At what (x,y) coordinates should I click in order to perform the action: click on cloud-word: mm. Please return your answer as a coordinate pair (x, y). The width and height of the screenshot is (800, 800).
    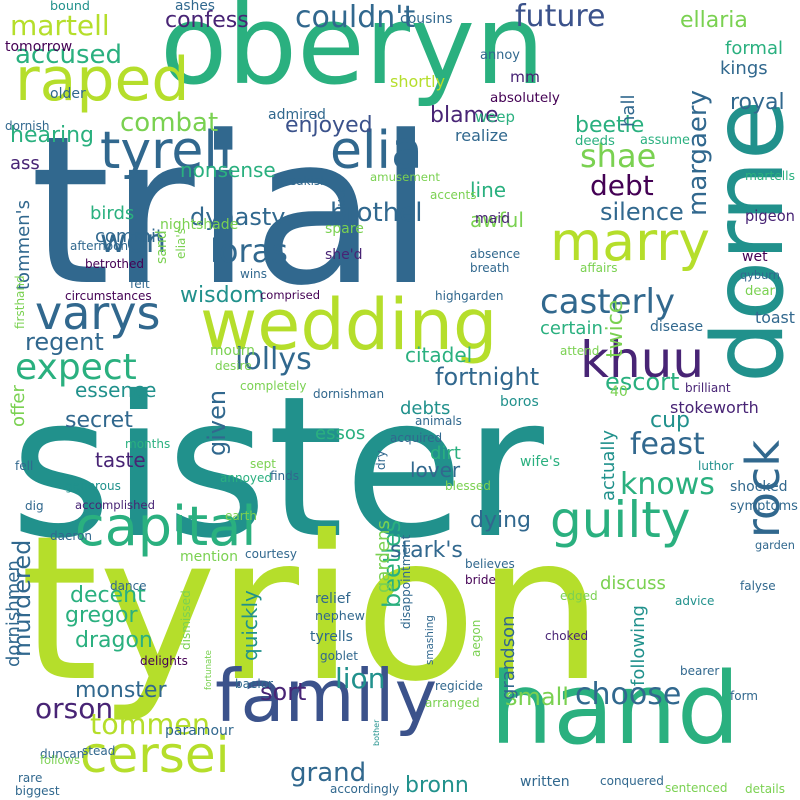
    Looking at the image, I should click on (525, 77).